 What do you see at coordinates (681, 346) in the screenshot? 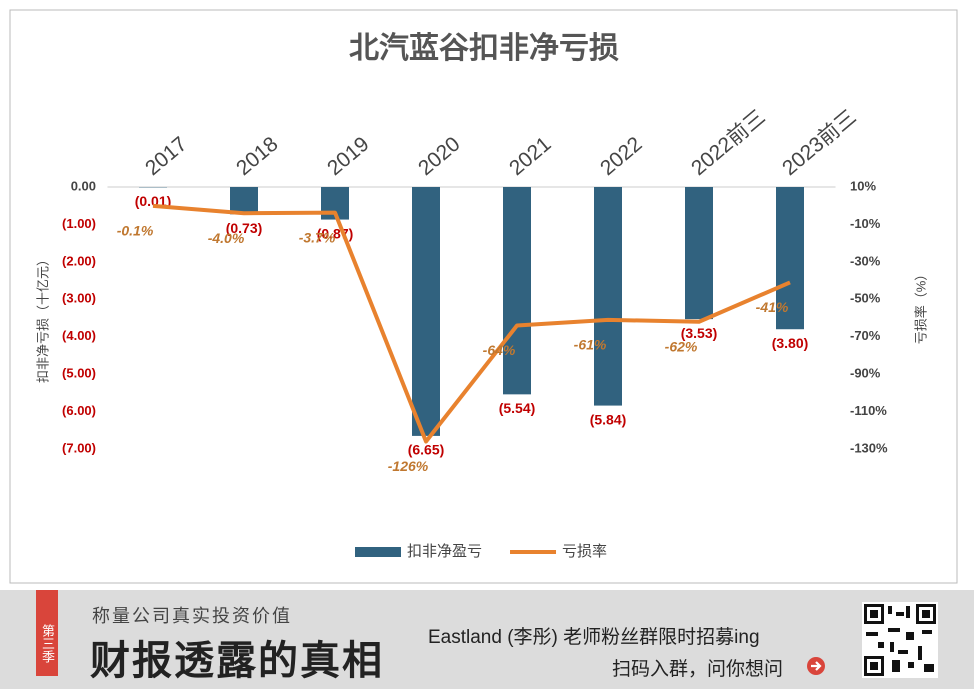
I see `line-value-label: -62%` at bounding box center [681, 346].